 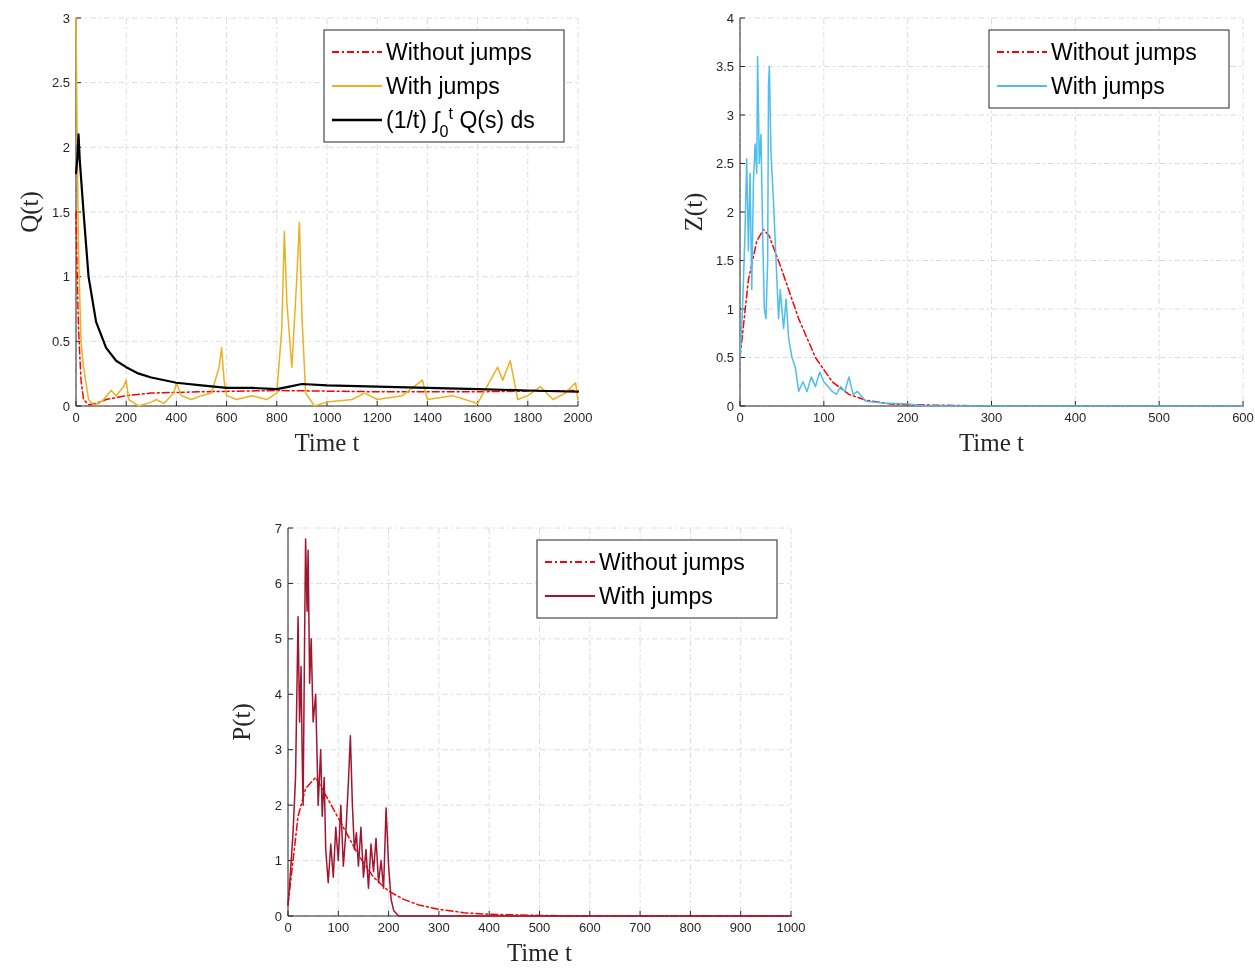 I want to click on y-tick-label: 6, so click(x=278, y=583).